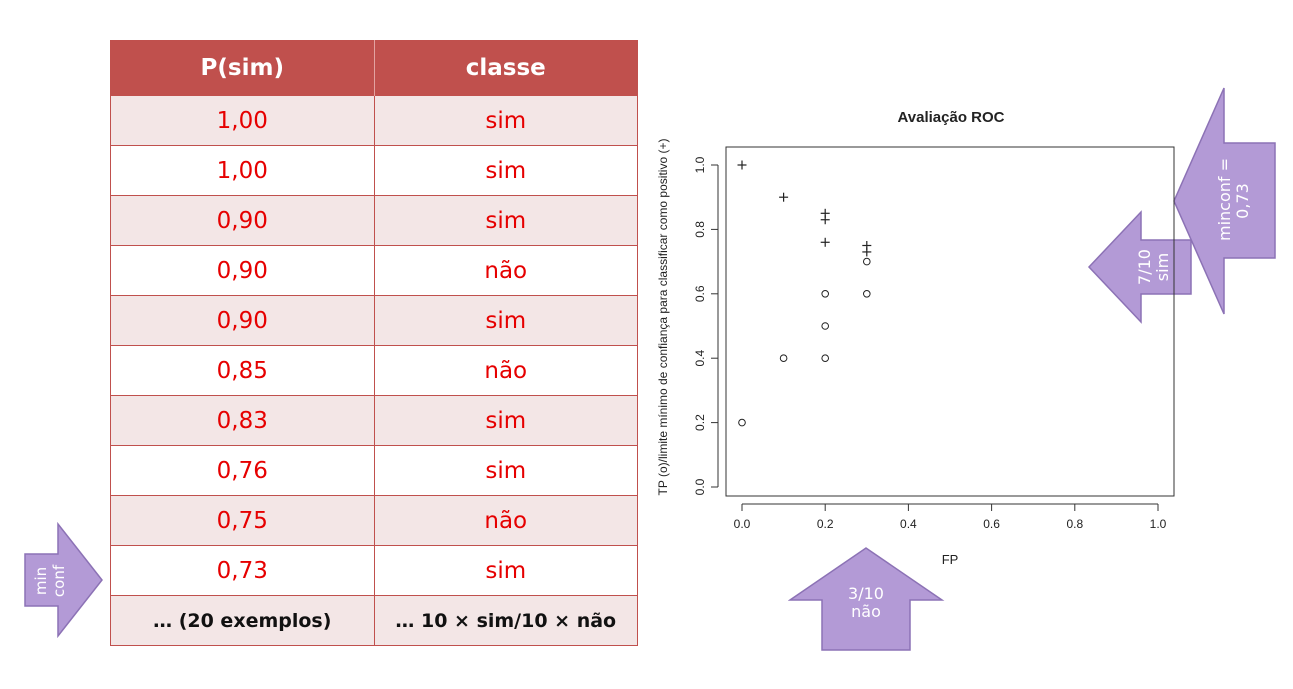 The height and width of the screenshot is (689, 1293). I want to click on fp-label: 3/10 não, so click(866, 603).